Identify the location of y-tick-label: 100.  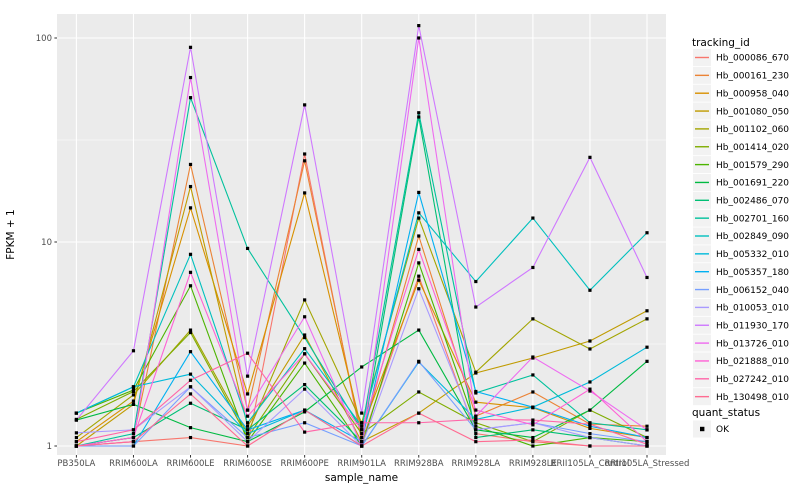
(44, 39).